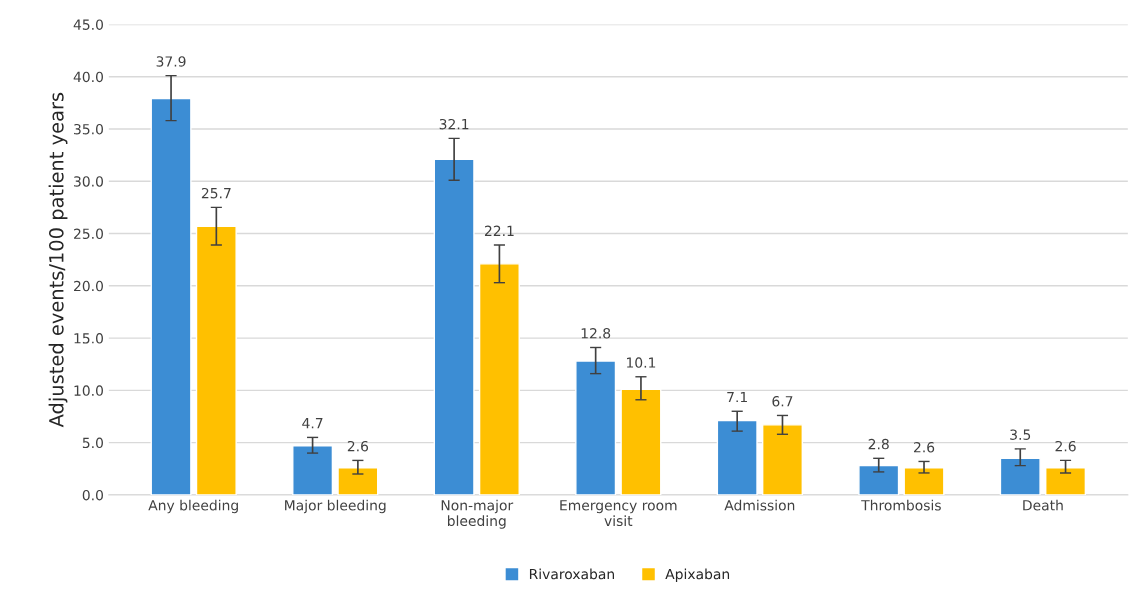  I want to click on x-tick-label: Death, so click(1043, 505).